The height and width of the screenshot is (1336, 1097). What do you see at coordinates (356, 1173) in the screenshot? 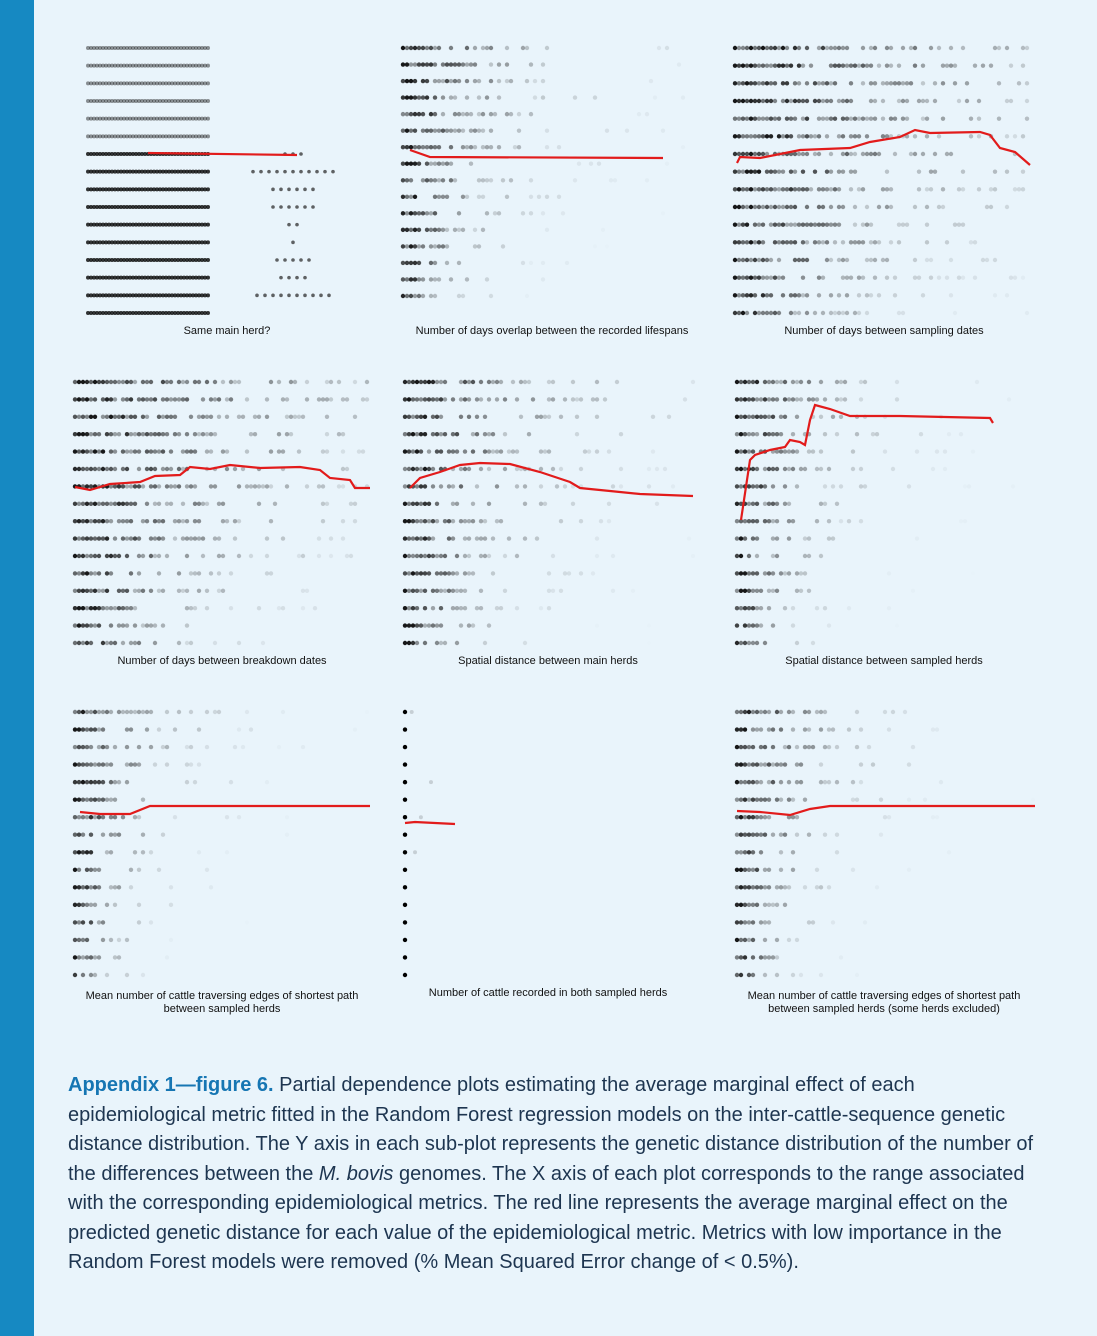
I see `caption-italic: M. bovis` at bounding box center [356, 1173].